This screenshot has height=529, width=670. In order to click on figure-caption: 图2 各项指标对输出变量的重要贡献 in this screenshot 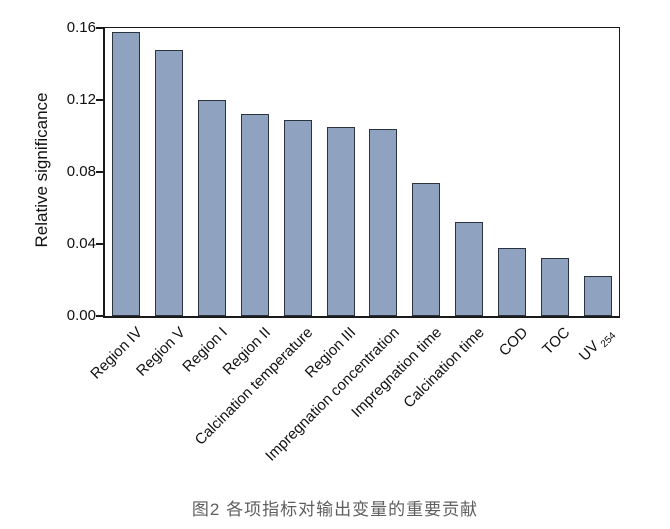, I will do `click(335, 509)`.